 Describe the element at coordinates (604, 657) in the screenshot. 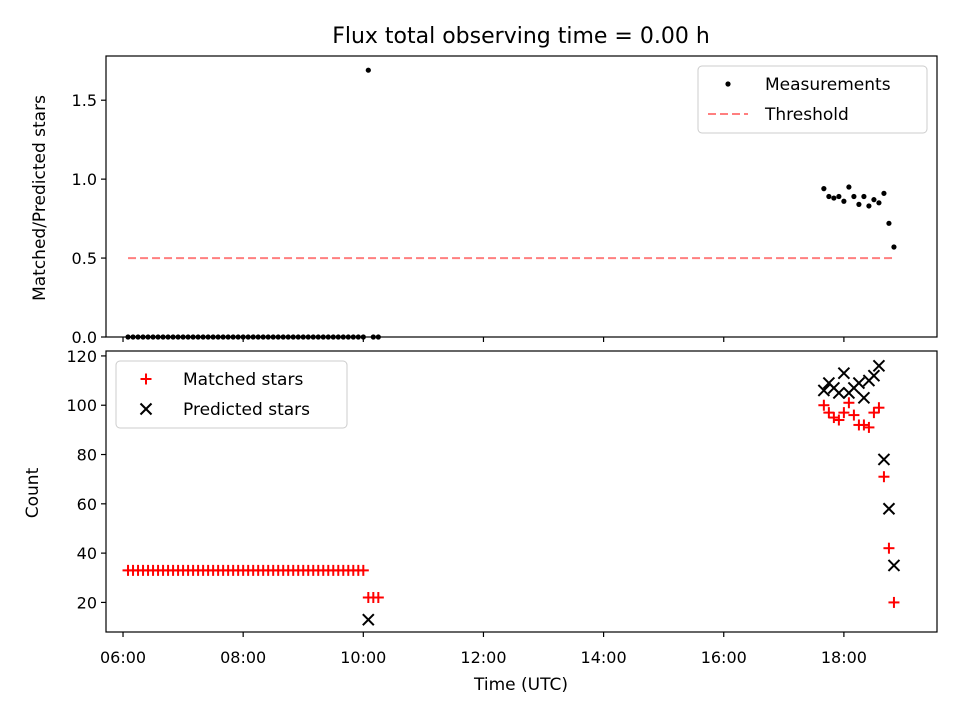

I see `x-tick-label: 14:00` at that location.